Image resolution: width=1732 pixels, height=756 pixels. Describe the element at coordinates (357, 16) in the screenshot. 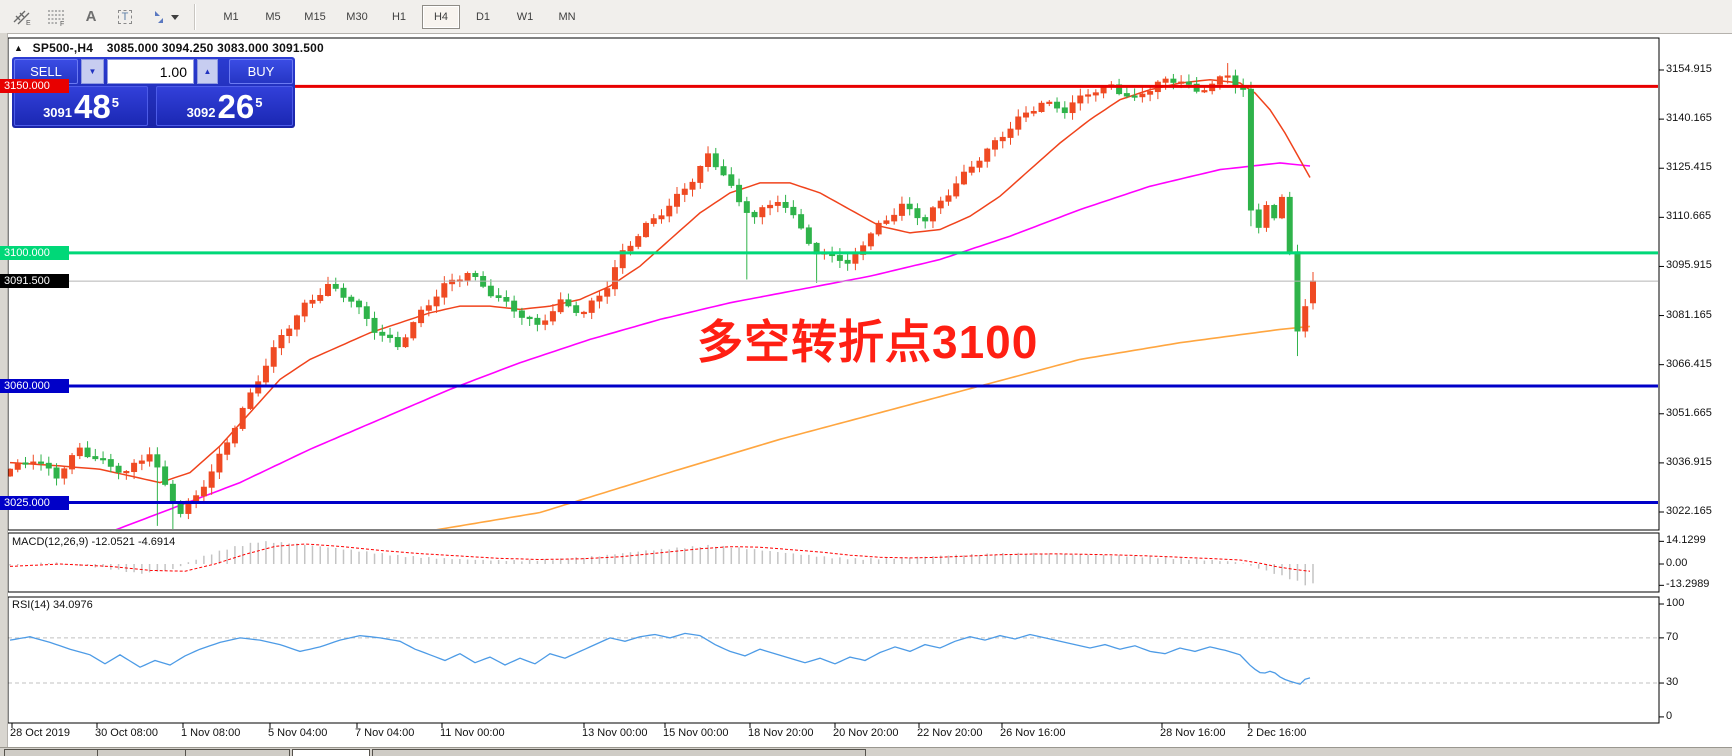

I see `timeframe-button-m30: M30` at that location.